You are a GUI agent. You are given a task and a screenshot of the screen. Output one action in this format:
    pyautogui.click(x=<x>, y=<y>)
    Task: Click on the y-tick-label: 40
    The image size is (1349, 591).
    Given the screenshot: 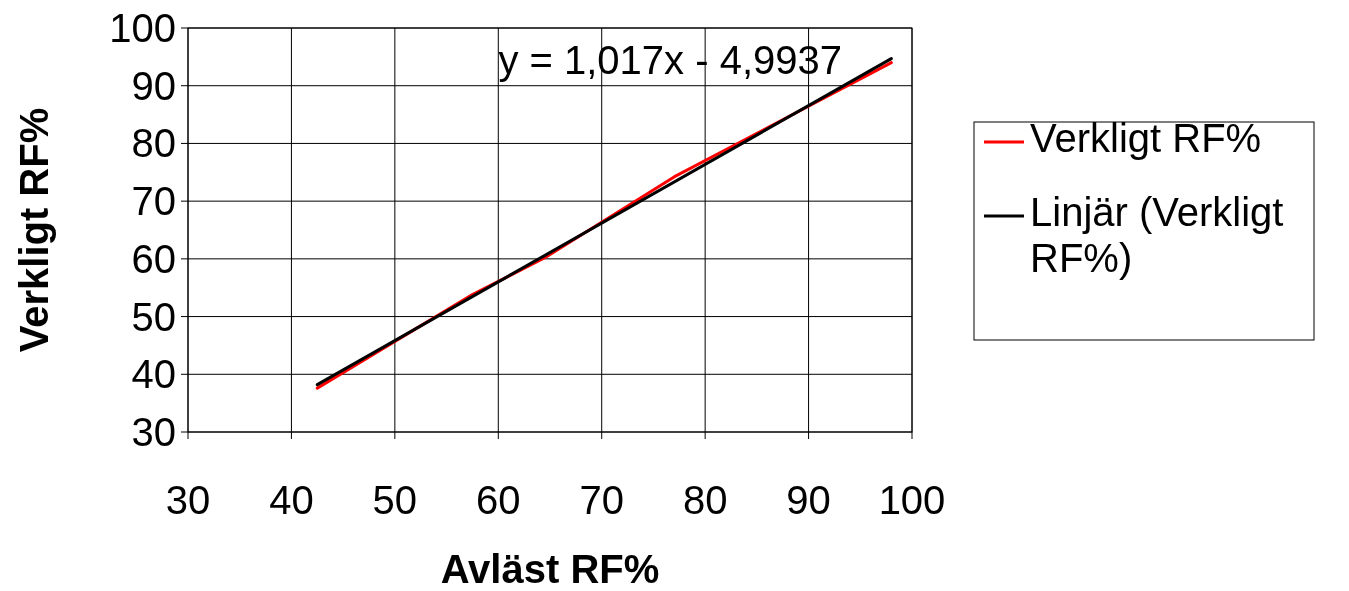 What is the action you would take?
    pyautogui.click(x=153, y=374)
    